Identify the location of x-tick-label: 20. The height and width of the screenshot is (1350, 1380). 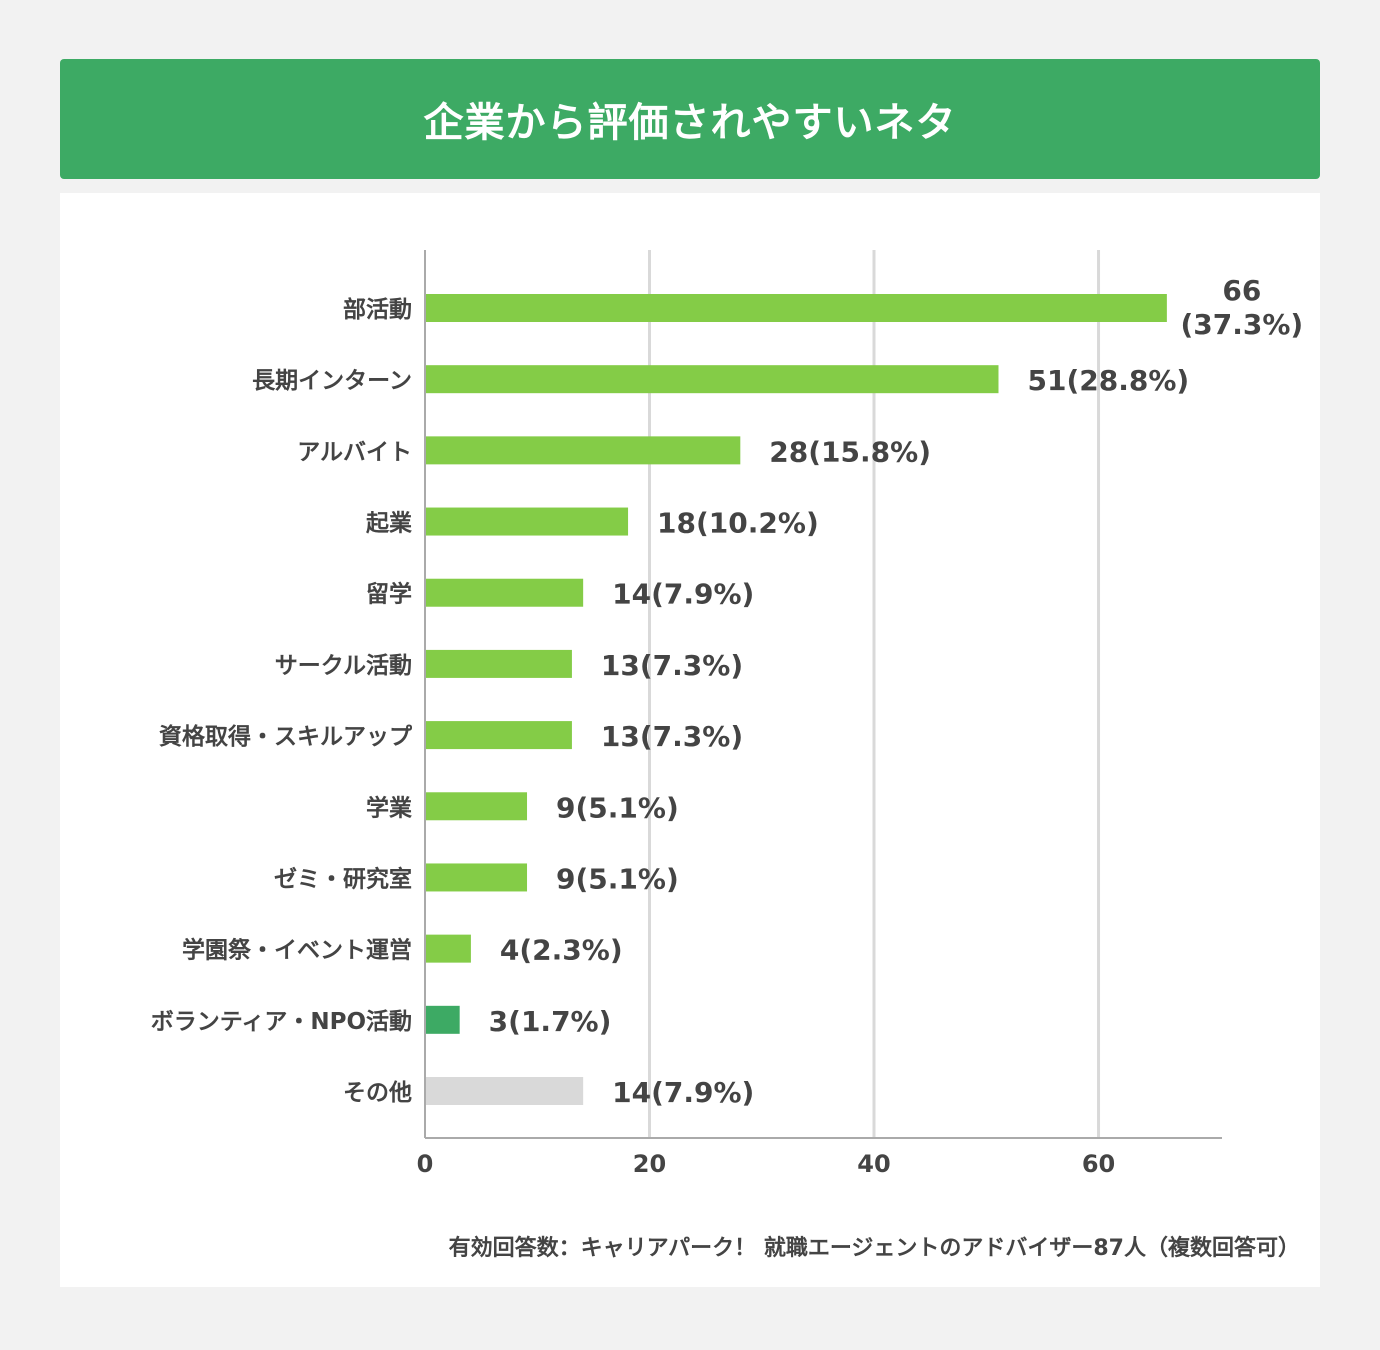
(649, 1164).